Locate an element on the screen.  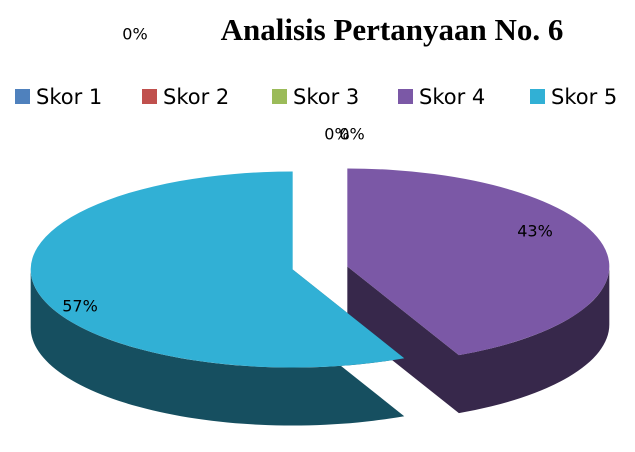
legend-label: Skor 2 is located at coordinates (196, 97).